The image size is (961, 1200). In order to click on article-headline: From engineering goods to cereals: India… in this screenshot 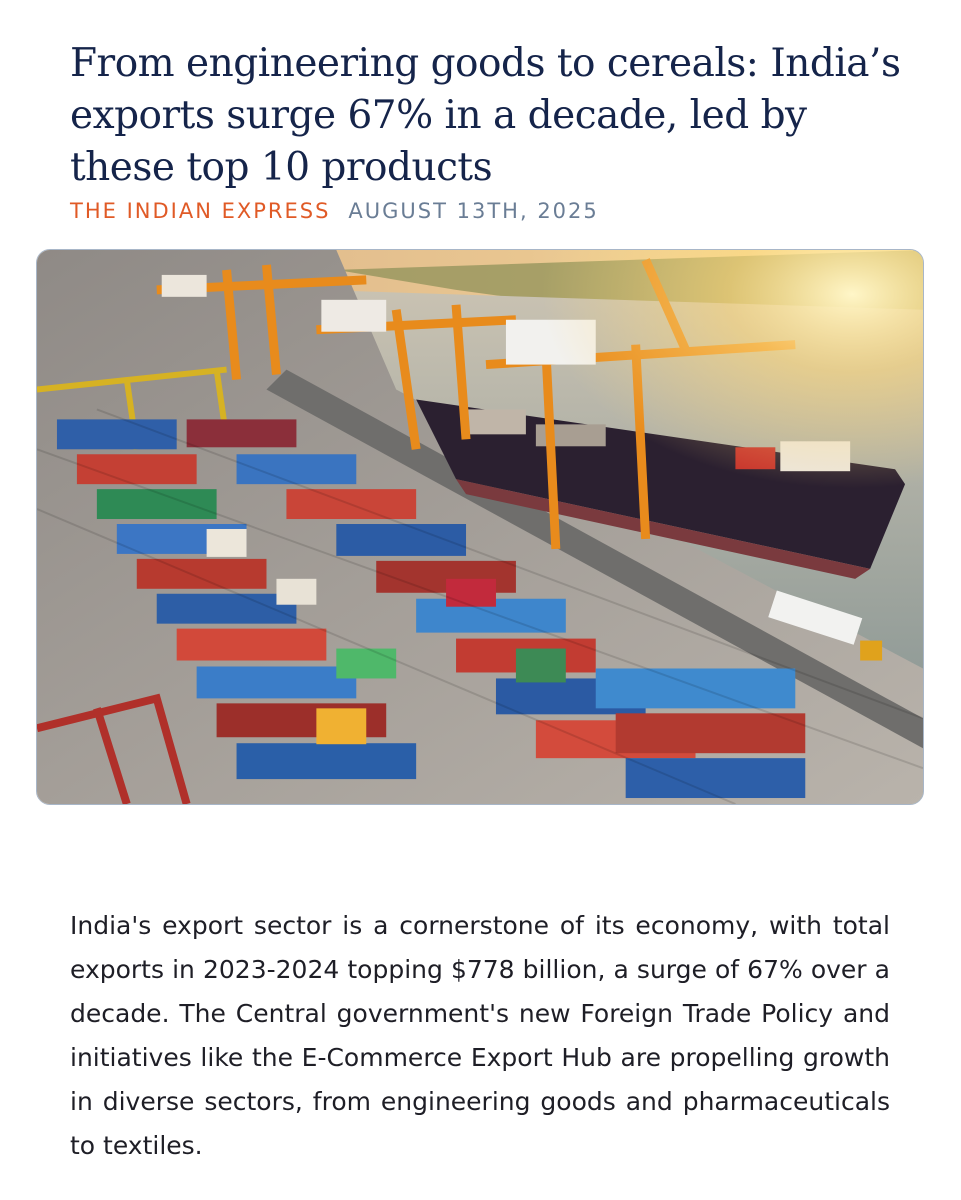, I will do `click(485, 115)`.